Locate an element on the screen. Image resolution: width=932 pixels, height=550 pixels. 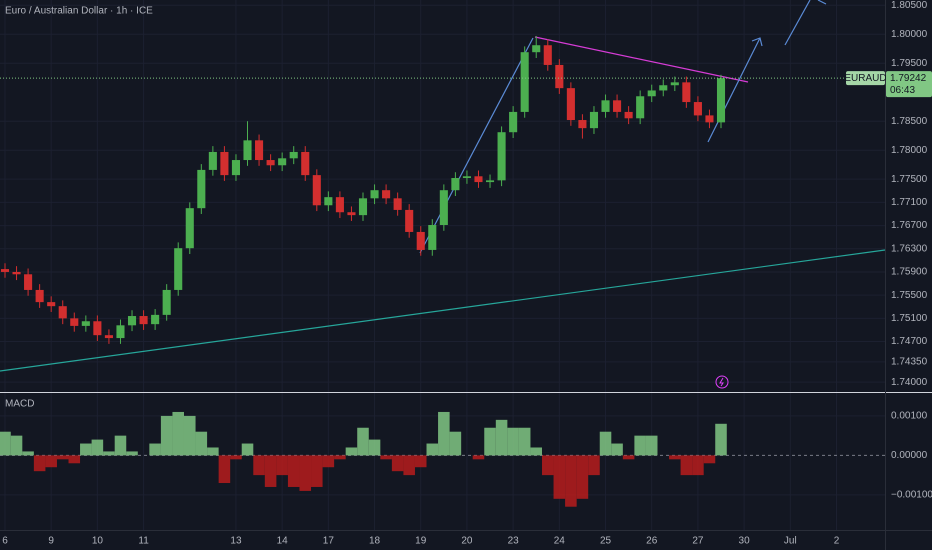
x-tick-label: Jul is located at coordinates (790, 541).